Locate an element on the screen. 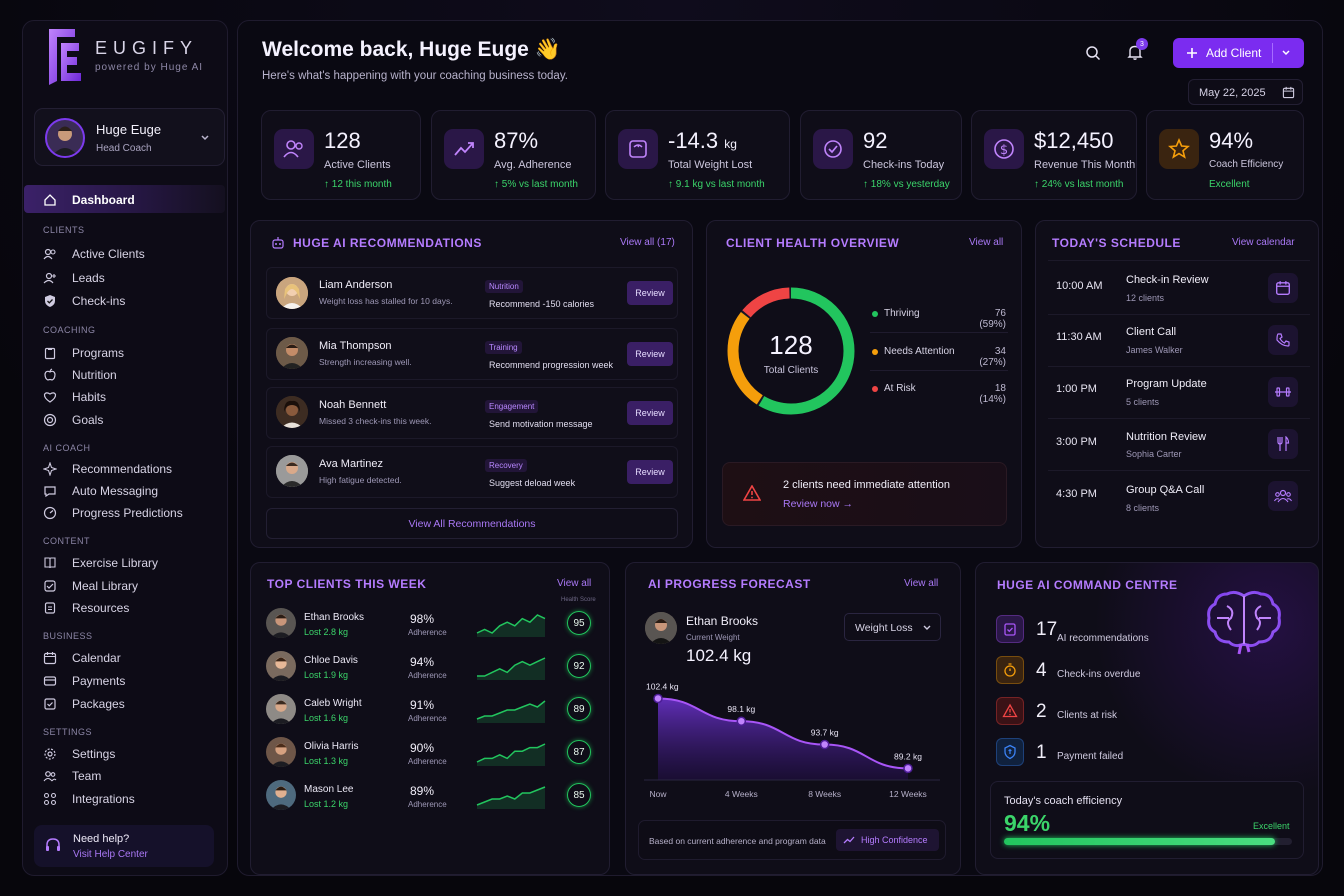 The width and height of the screenshot is (1344, 896). timer-icon is located at coordinates (1010, 670).